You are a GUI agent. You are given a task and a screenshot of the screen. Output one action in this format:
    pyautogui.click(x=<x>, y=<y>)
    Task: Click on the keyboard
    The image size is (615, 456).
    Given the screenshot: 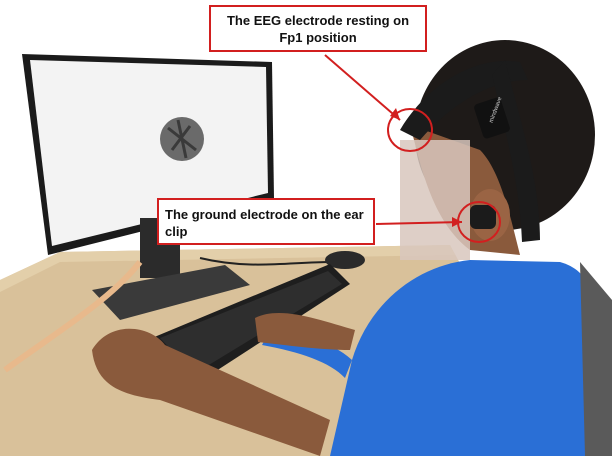 What is the action you would take?
    pyautogui.click(x=251, y=324)
    